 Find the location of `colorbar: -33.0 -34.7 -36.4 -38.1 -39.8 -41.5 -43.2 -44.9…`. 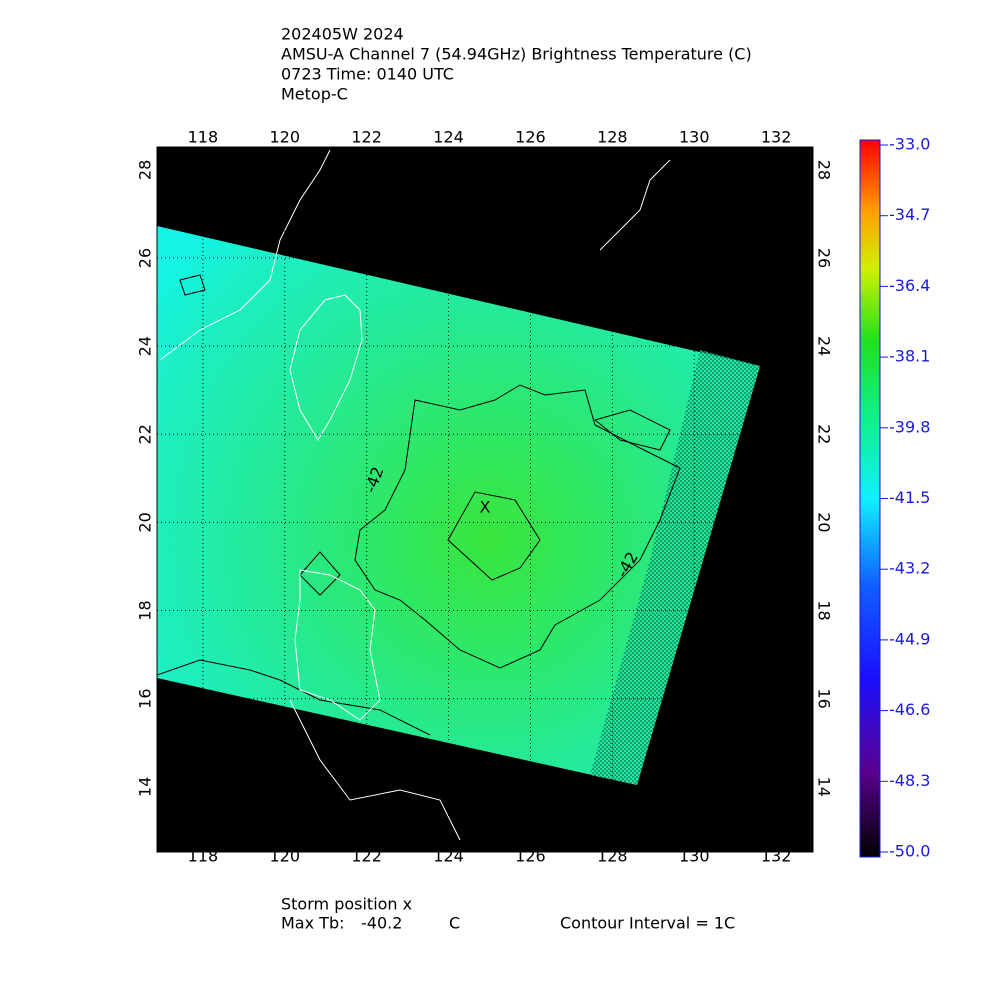

colorbar: -33.0 -34.7 -36.4 -38.1 -39.8 -41.5 -43.2 -44.9… is located at coordinates (894, 498).